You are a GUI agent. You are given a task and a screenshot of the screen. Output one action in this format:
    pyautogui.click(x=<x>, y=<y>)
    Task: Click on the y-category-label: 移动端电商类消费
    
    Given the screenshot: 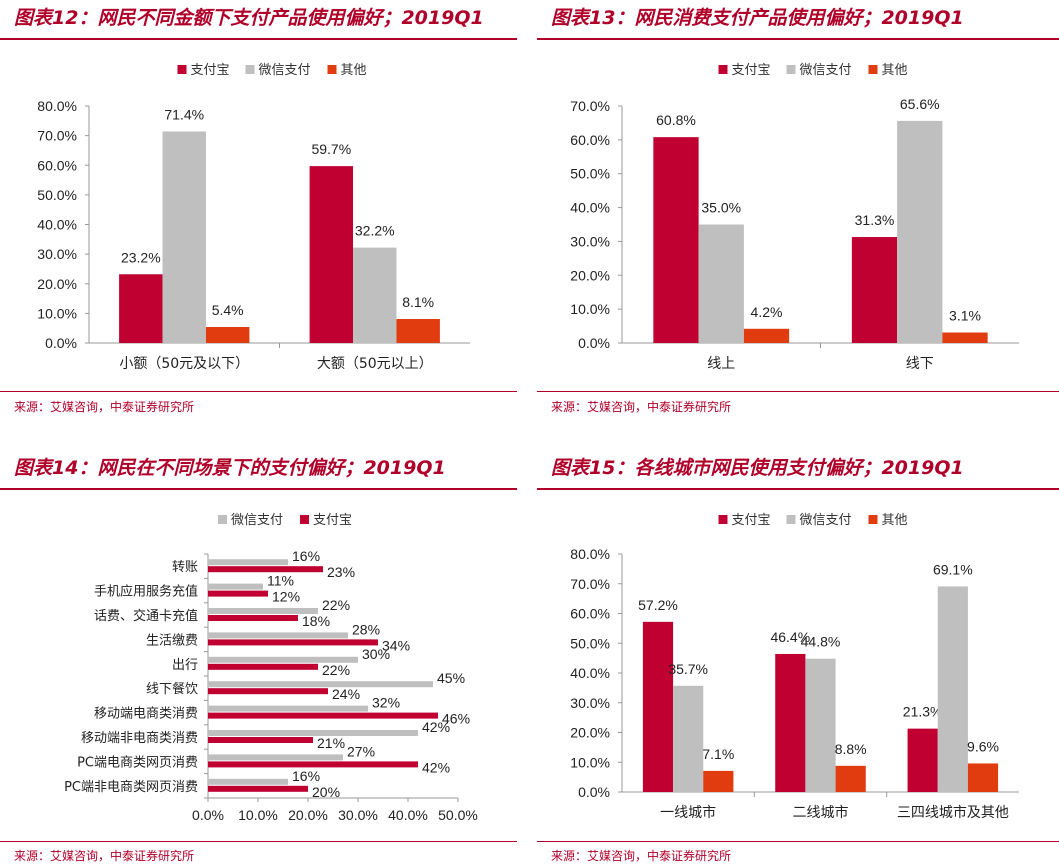 What is the action you would take?
    pyautogui.click(x=146, y=714)
    